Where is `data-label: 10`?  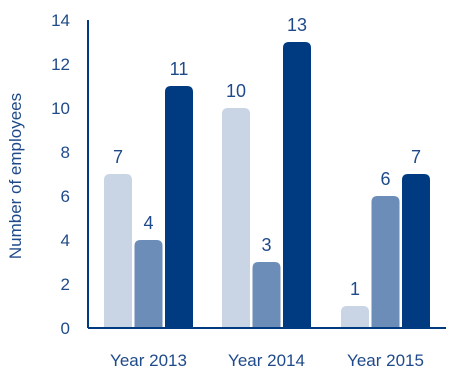 data-label: 10 is located at coordinates (236, 91).